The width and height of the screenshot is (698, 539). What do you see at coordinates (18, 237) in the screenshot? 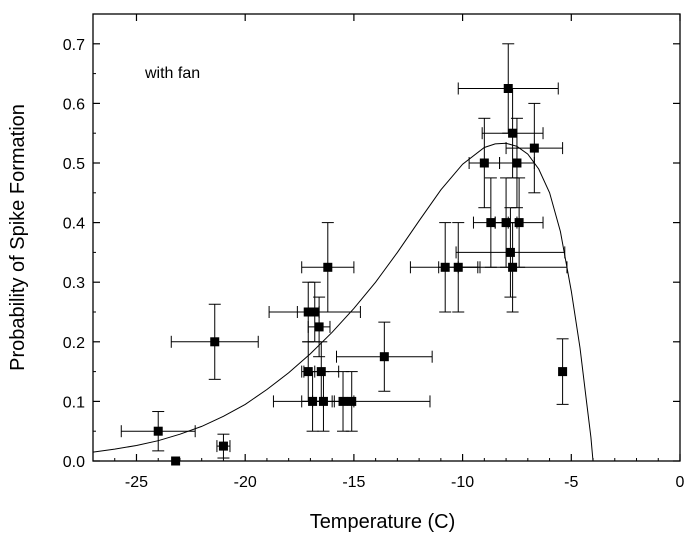
I see `y-axis-title: Probability of Spike Formation` at bounding box center [18, 237].